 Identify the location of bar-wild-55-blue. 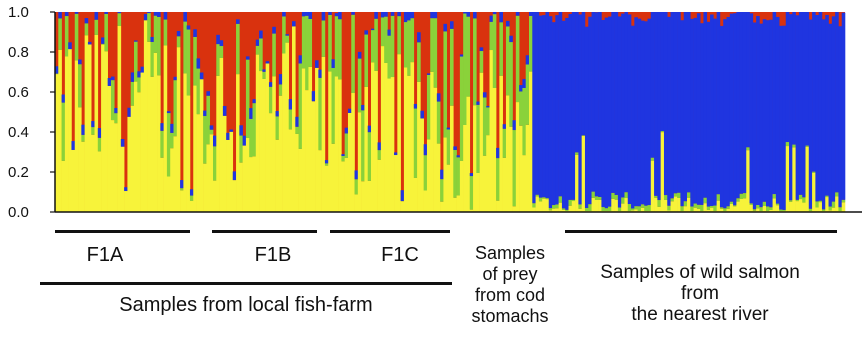
(715, 112).